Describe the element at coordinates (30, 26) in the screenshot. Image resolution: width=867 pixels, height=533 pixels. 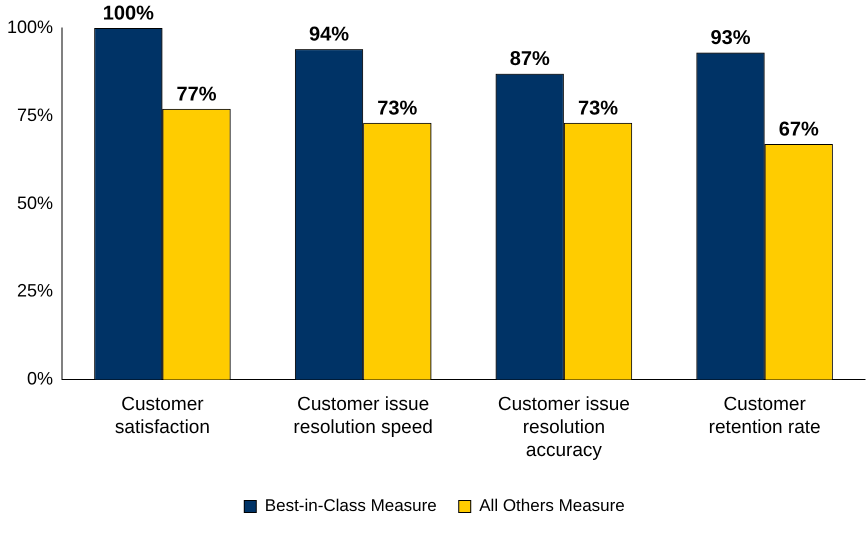
I see `y-tick-label: 100%` at that location.